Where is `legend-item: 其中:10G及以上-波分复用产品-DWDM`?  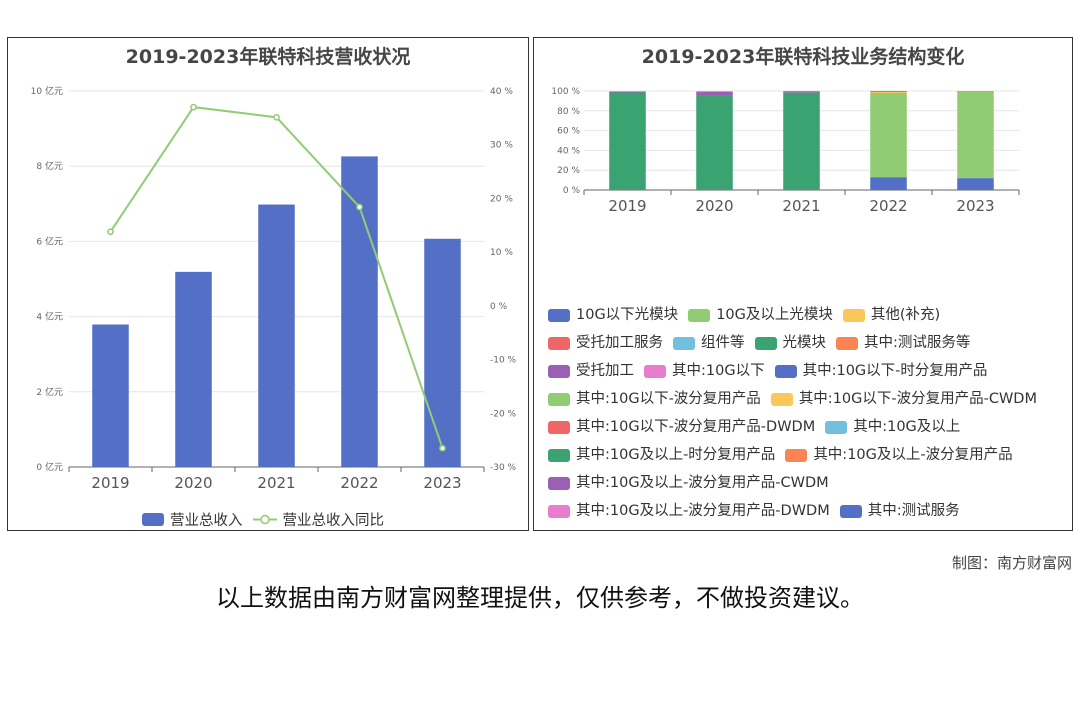 legend-item: 其中:10G及以上-波分复用产品-DWDM is located at coordinates (689, 511).